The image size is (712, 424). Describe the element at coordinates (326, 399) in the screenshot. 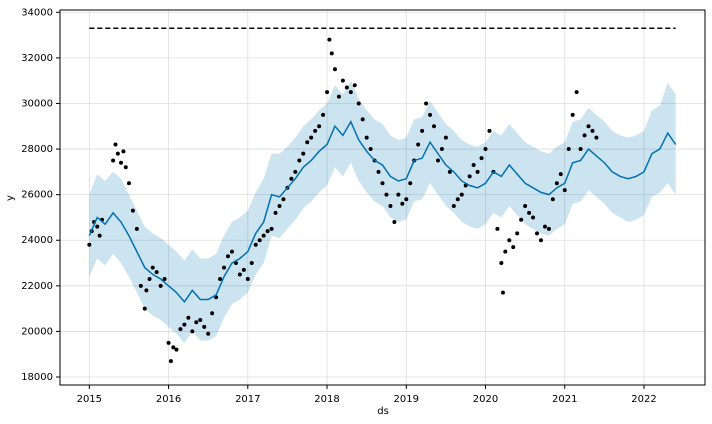

I see `x-tick-label: 2018` at that location.